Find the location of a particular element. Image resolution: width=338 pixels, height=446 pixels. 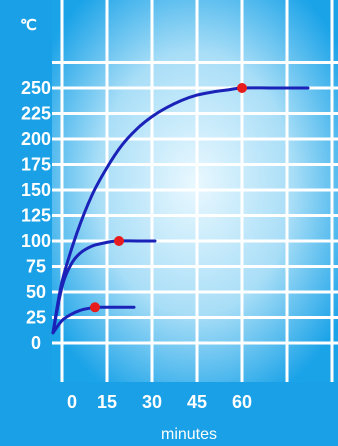

y-tick-label: 125 is located at coordinates (36, 216).